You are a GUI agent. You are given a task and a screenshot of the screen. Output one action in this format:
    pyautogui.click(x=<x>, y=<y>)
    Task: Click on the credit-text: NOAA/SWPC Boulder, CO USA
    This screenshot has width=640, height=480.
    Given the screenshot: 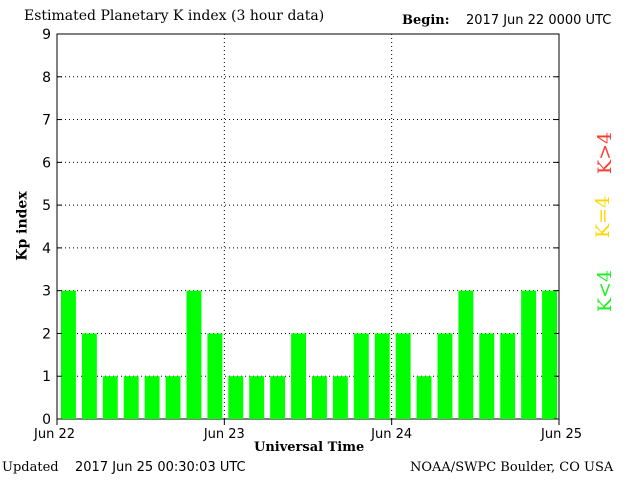 What is the action you would take?
    pyautogui.click(x=512, y=467)
    